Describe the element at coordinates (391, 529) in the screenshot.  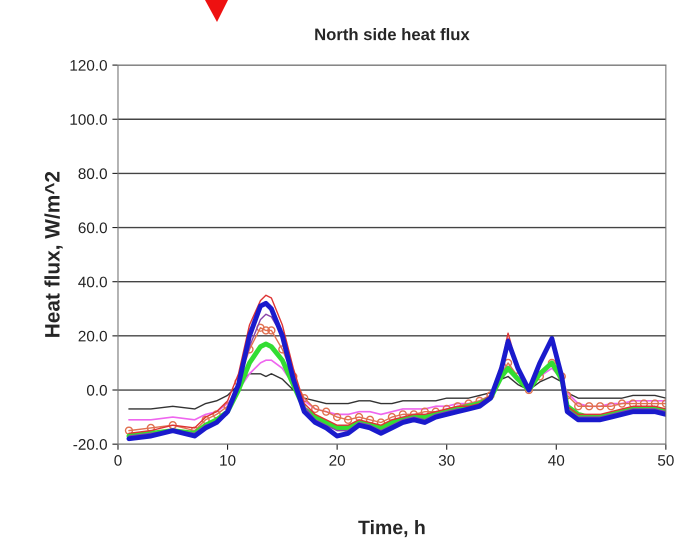
I see `x-axis-title: Time, h` at that location.